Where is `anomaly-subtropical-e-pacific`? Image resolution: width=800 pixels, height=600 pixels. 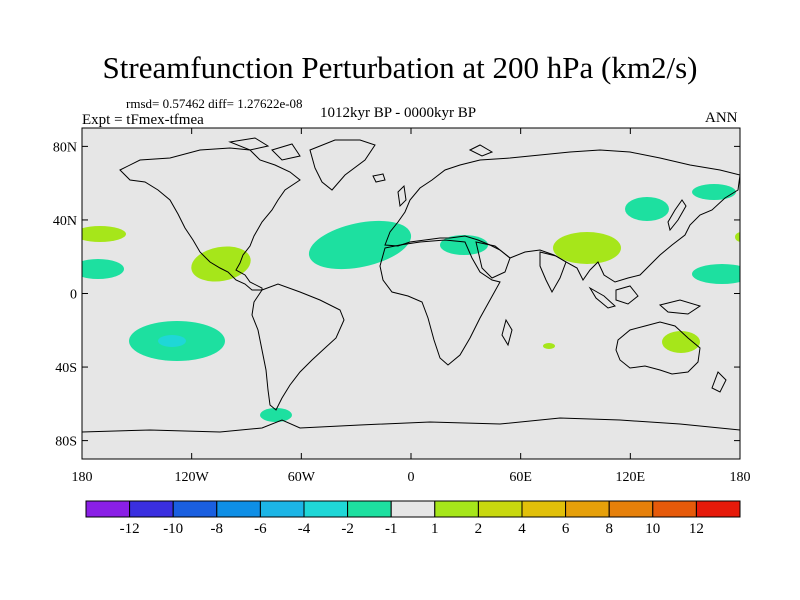
anomaly-subtropical-e-pacific is located at coordinates (103, 269).